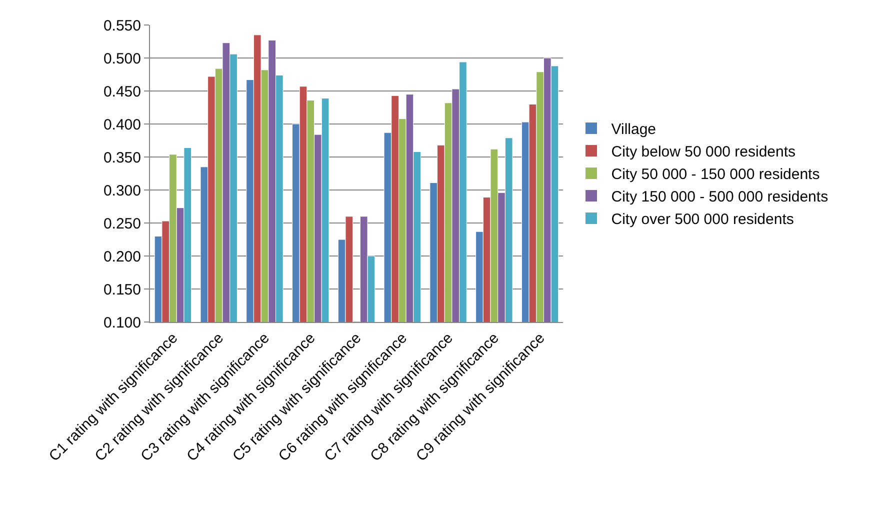 This screenshot has width=888, height=522. Describe the element at coordinates (122, 191) in the screenshot. I see `y-tick-label: 0.300` at that location.